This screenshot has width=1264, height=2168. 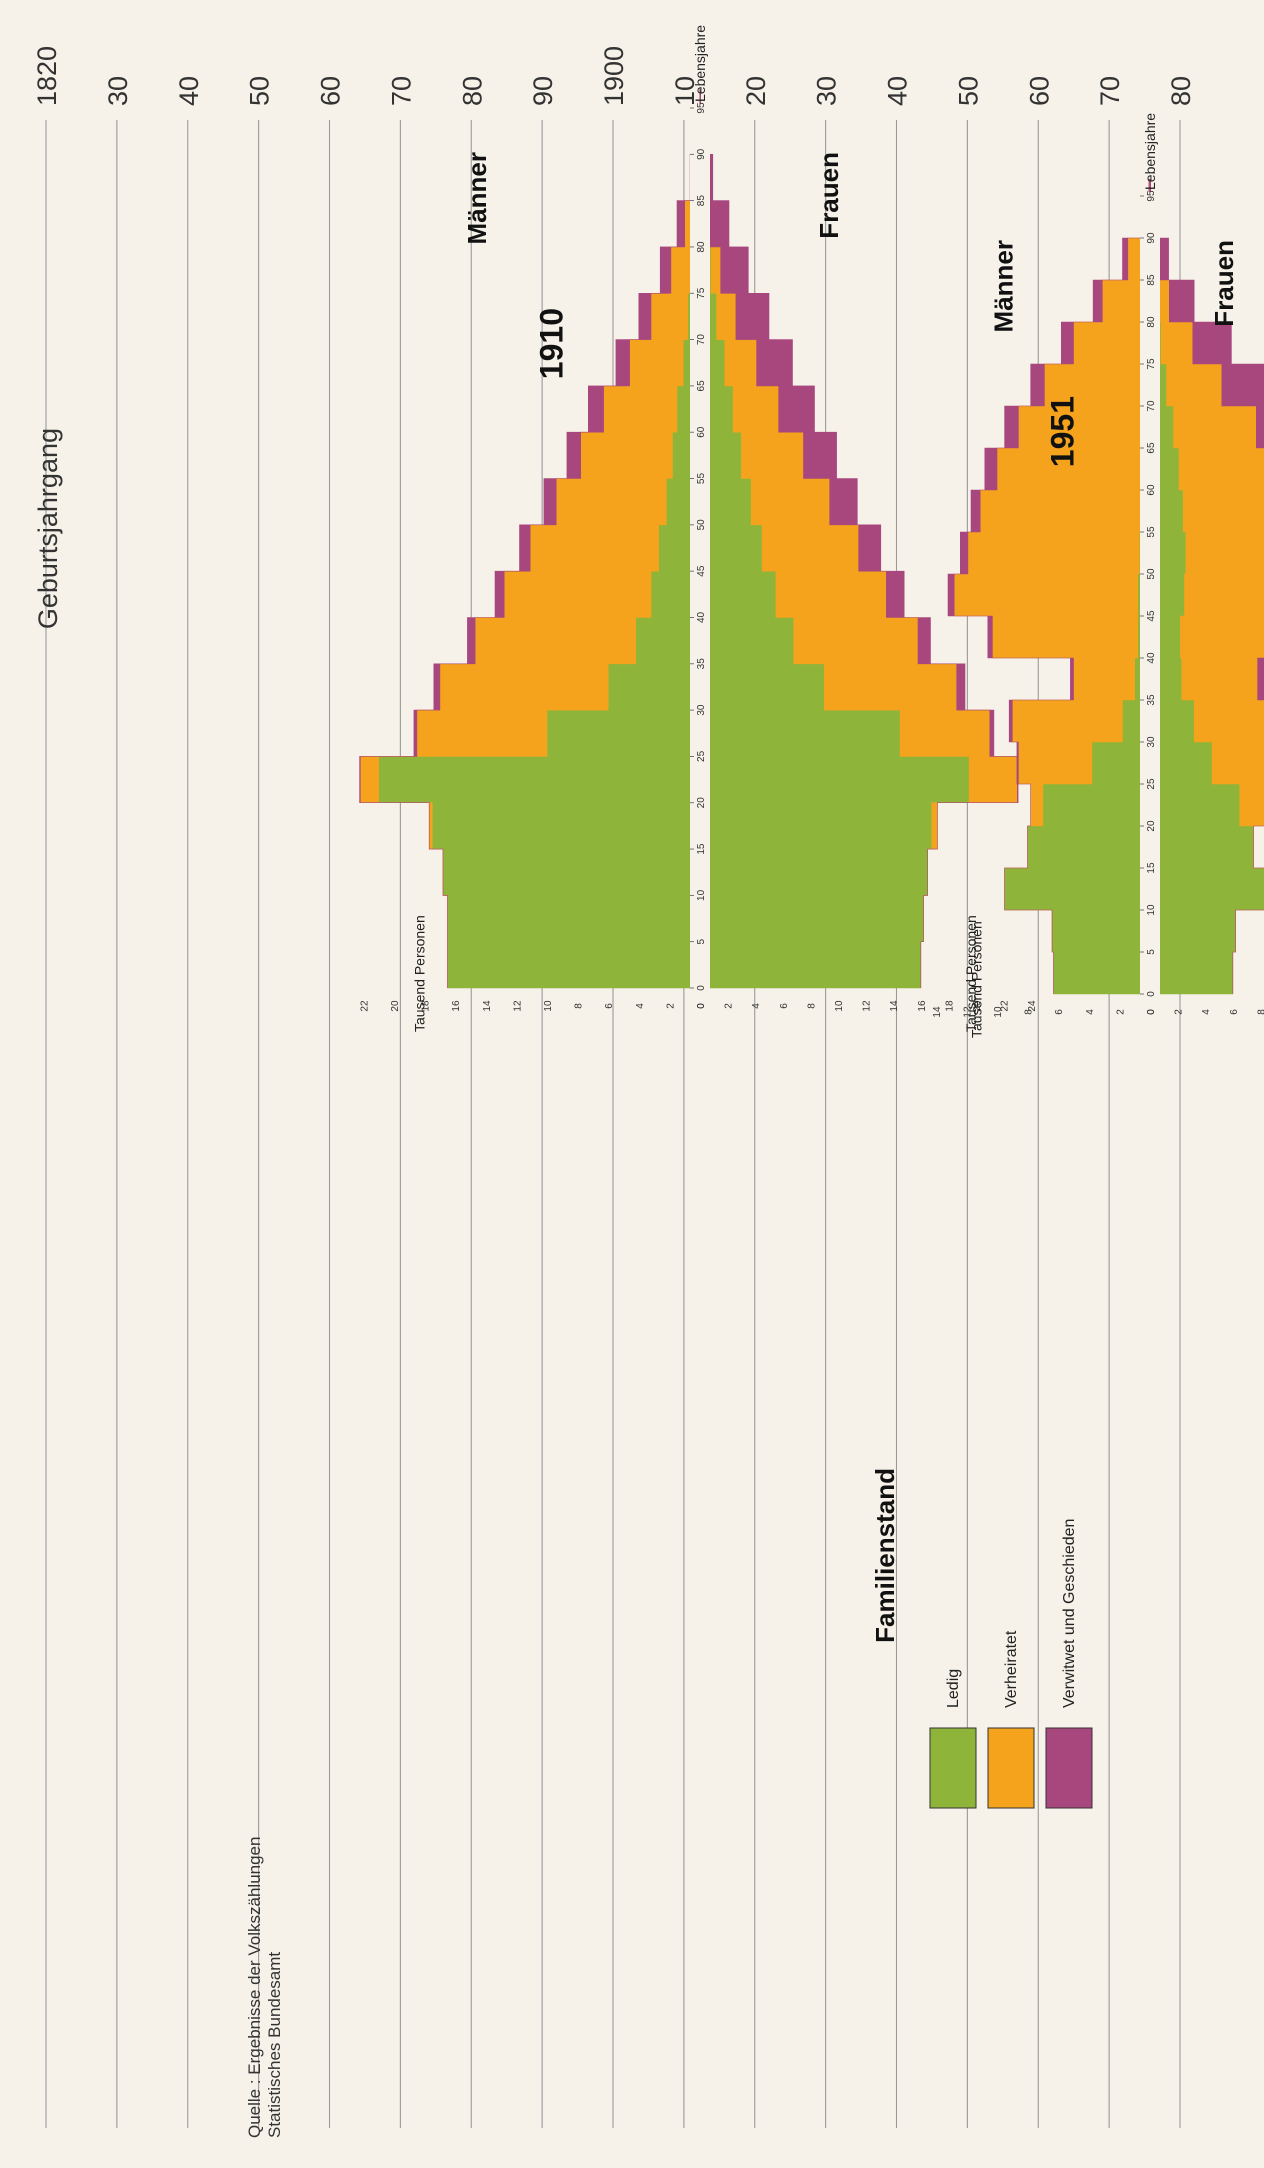 What do you see at coordinates (867, 1006) in the screenshot?
I see `female-scale-label: 12` at bounding box center [867, 1006].